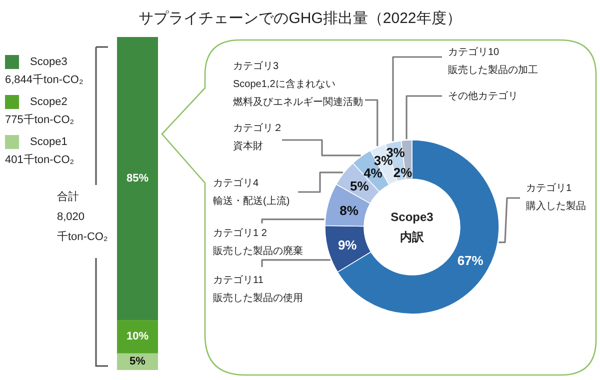 This screenshot has height=380, width=600. Describe the element at coordinates (49, 62) in the screenshot. I see `legend-label: Scope3` at that location.